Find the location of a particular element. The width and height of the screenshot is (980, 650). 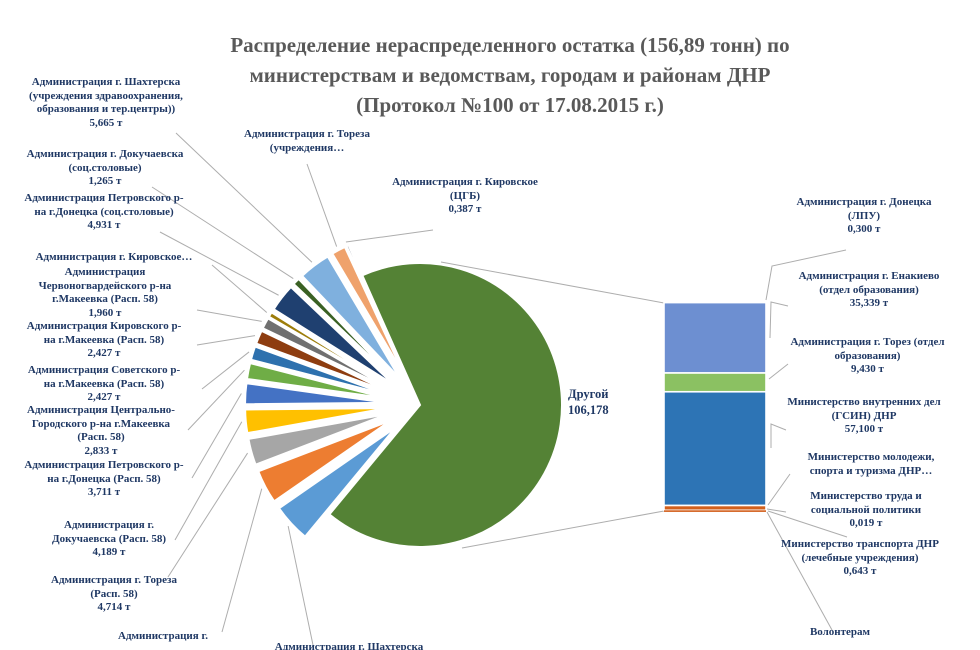

pie-slice-label: Администрация г. is located at coordinates (163, 636).